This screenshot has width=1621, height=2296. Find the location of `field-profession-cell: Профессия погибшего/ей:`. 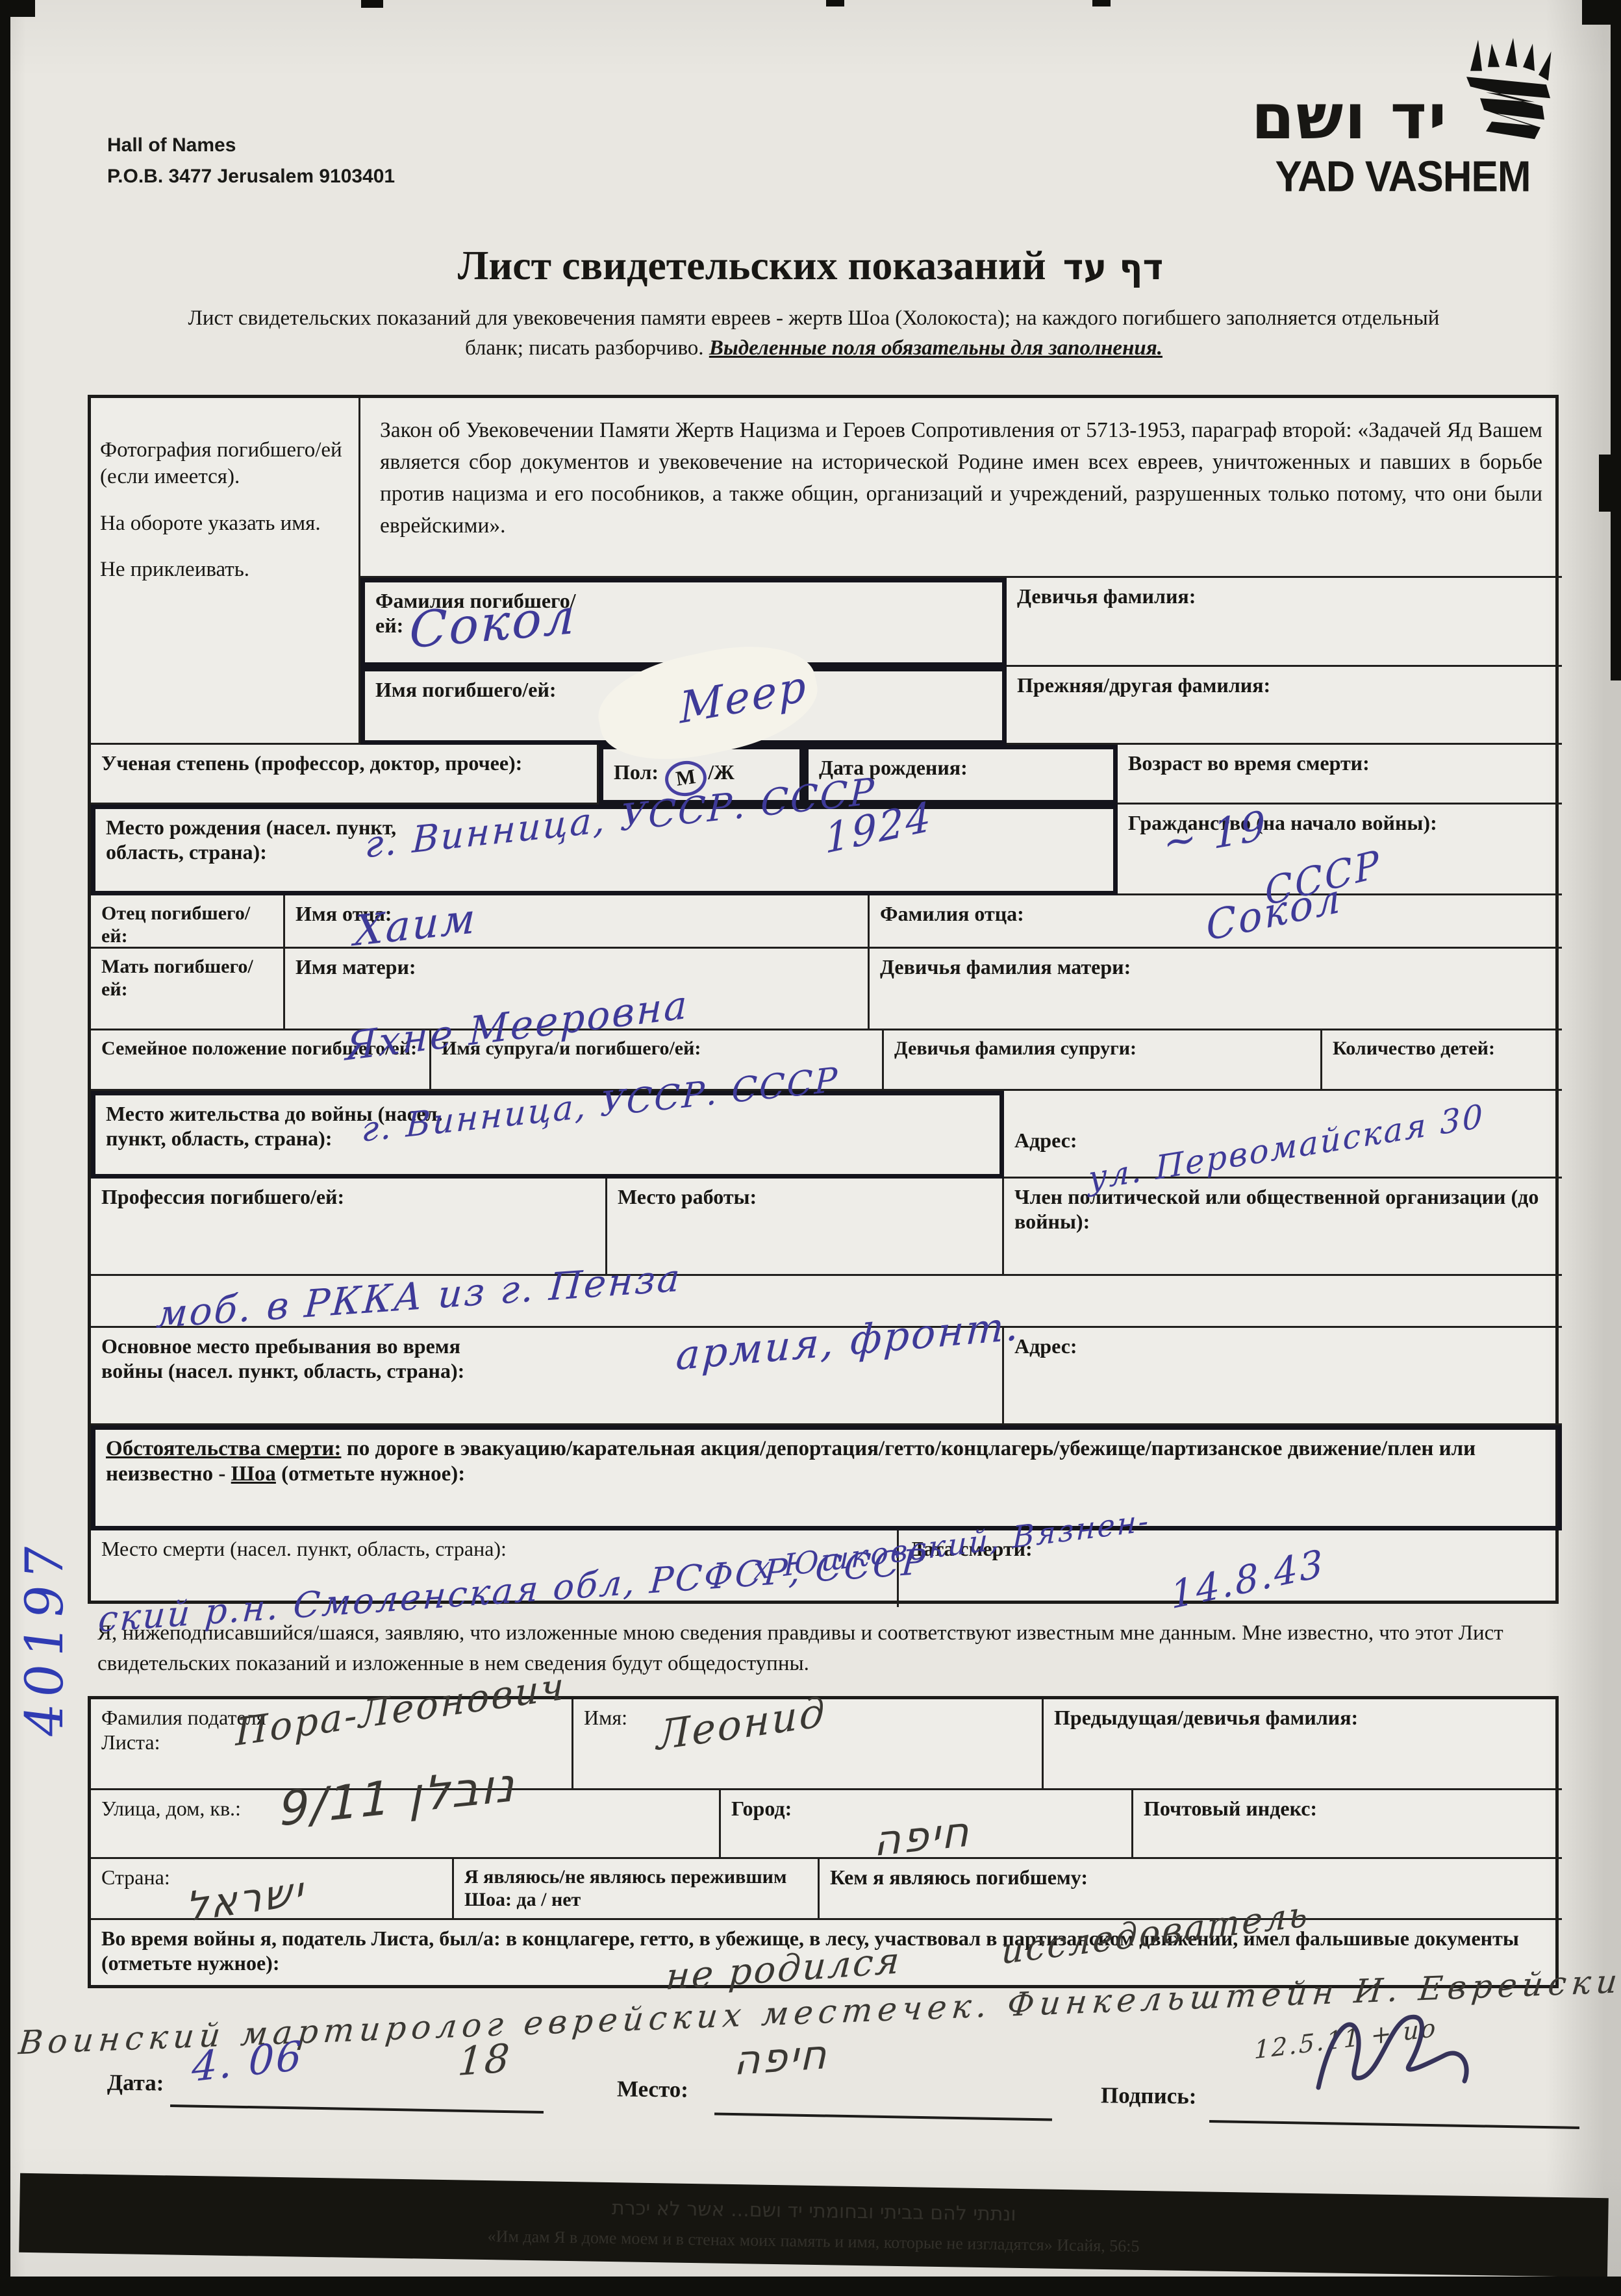

field-profession-cell: Профессия погибшего/ей: is located at coordinates (349, 1227).